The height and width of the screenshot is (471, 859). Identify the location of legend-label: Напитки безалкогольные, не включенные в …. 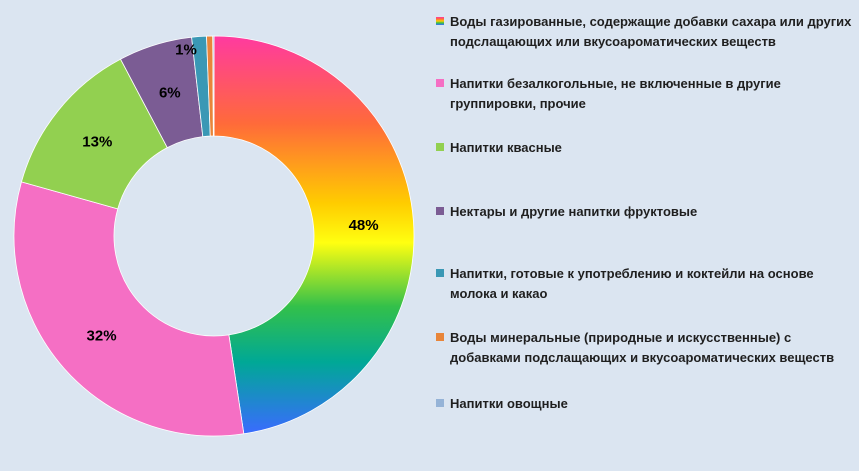
(615, 93).